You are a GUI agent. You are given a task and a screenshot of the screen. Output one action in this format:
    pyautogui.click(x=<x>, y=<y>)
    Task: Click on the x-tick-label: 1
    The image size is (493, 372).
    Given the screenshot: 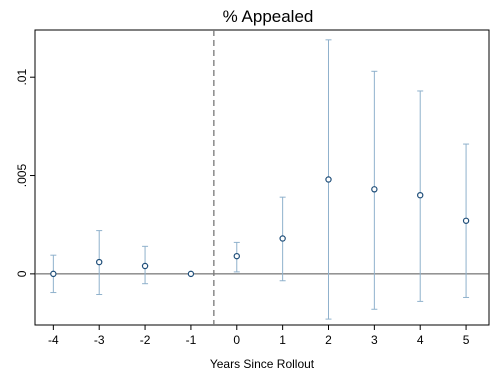 What is the action you would take?
    pyautogui.click(x=282, y=340)
    